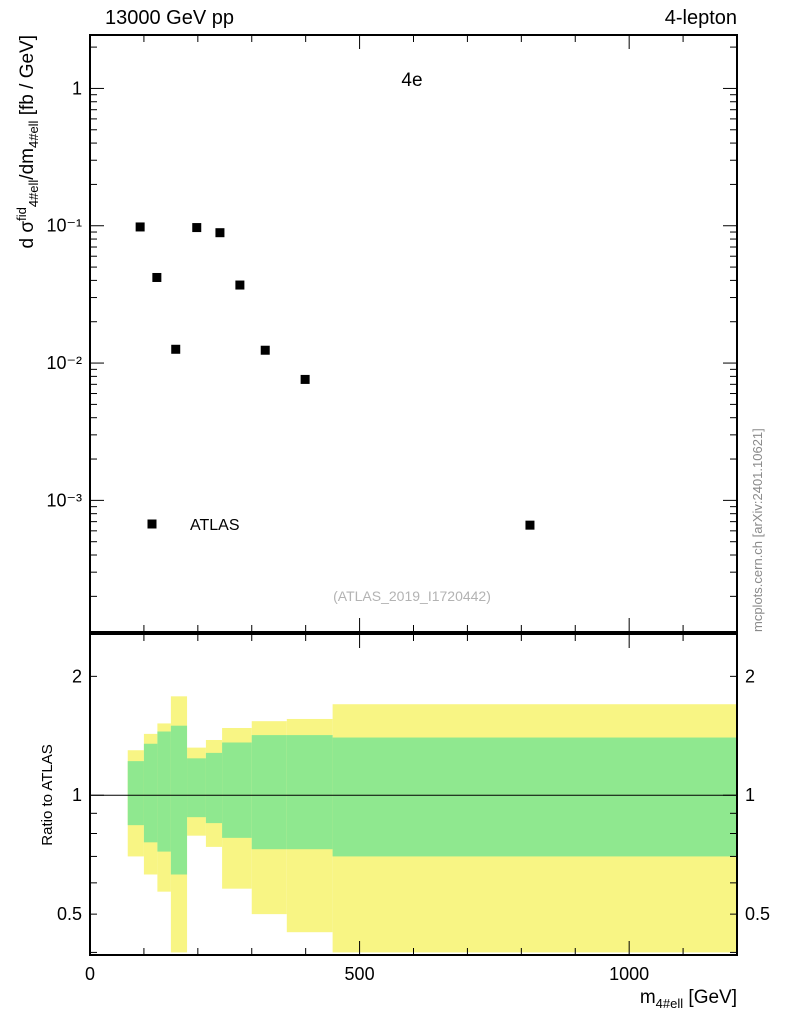  I want to click on ratio-y-tick-label-left: 1, so click(77, 795).